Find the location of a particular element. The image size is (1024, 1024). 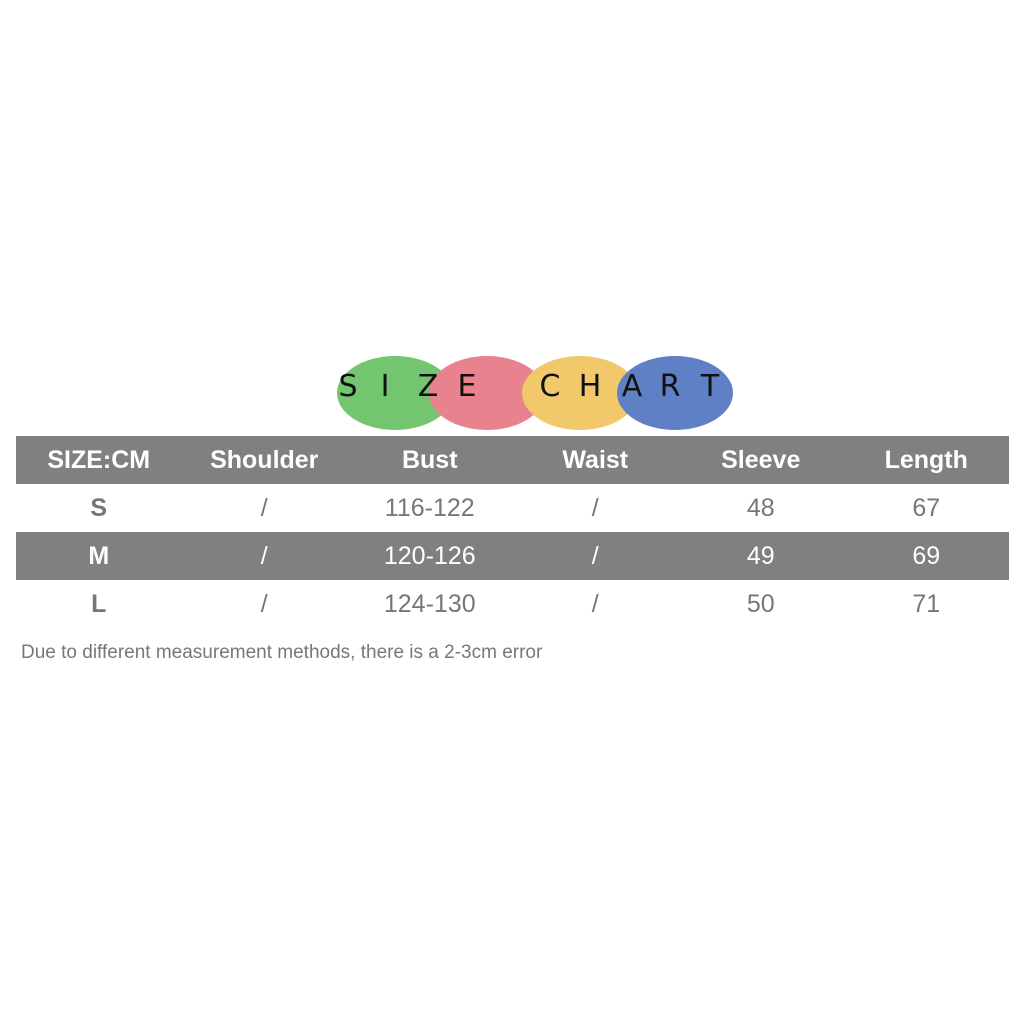

header-size: SIZE:CM is located at coordinates (99, 459).